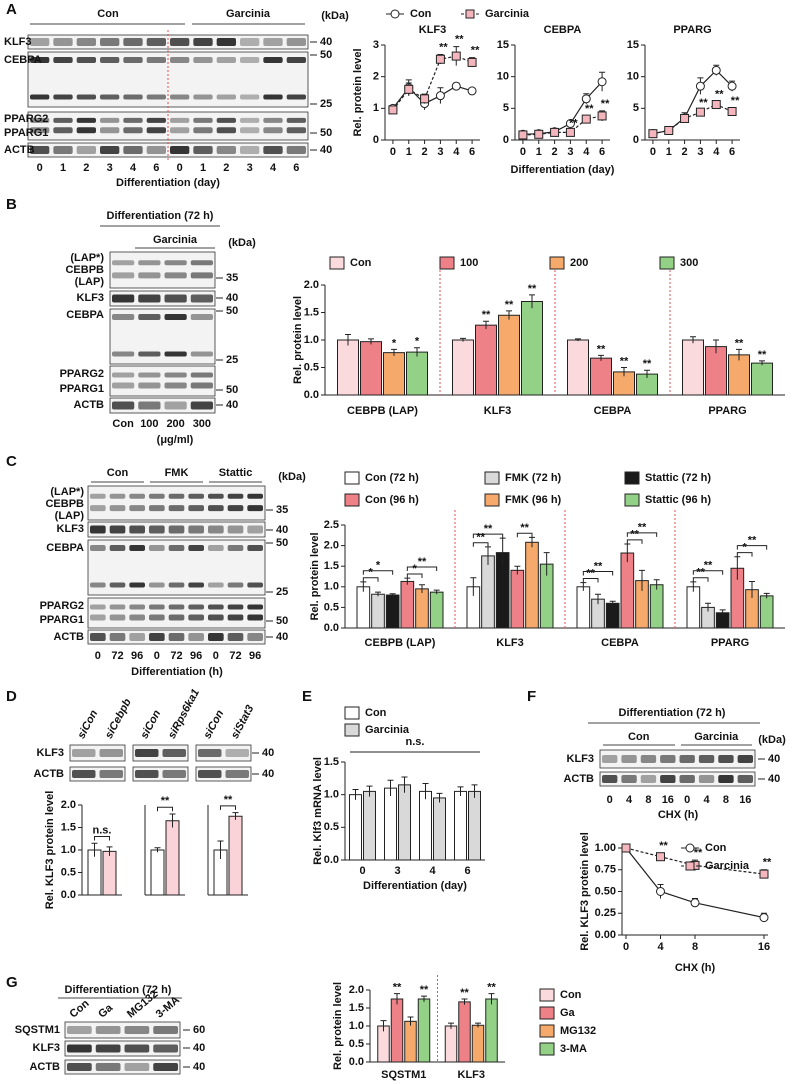  I want to click on lane-label: 72, so click(176, 656).